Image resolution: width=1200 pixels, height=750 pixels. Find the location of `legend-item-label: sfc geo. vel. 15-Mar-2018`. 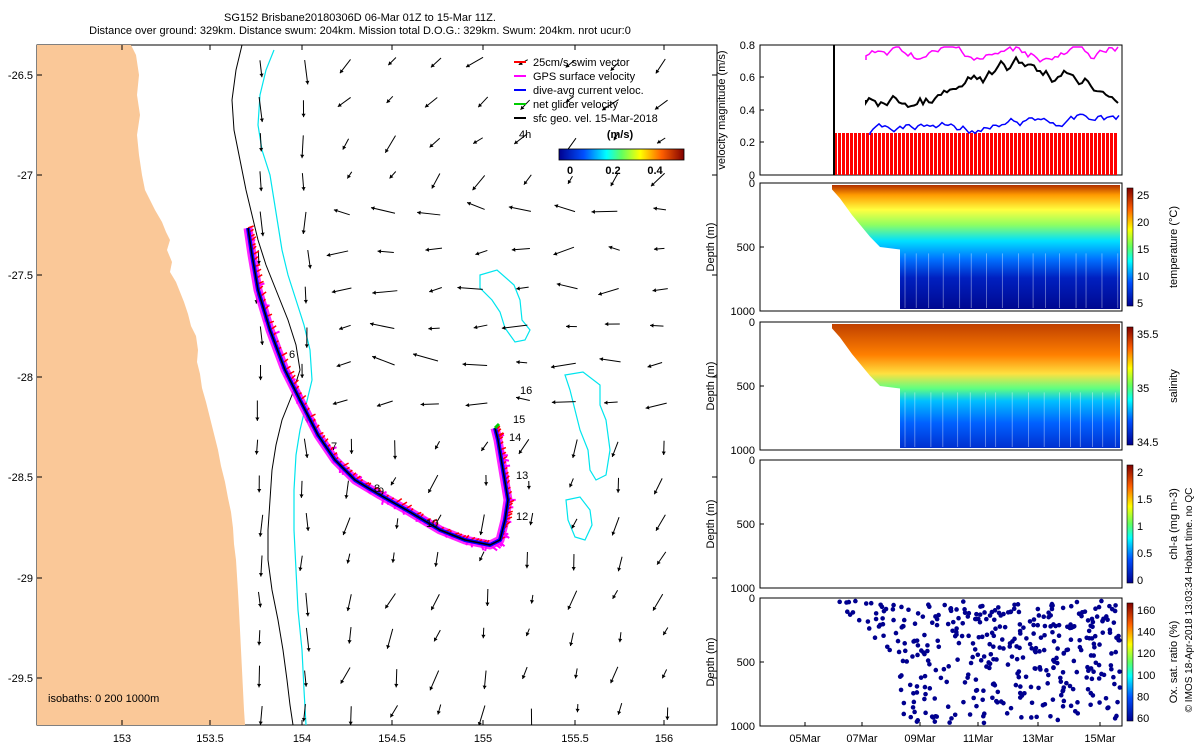

legend-item-label: sfc geo. vel. 15-Mar-2018 is located at coordinates (595, 119).